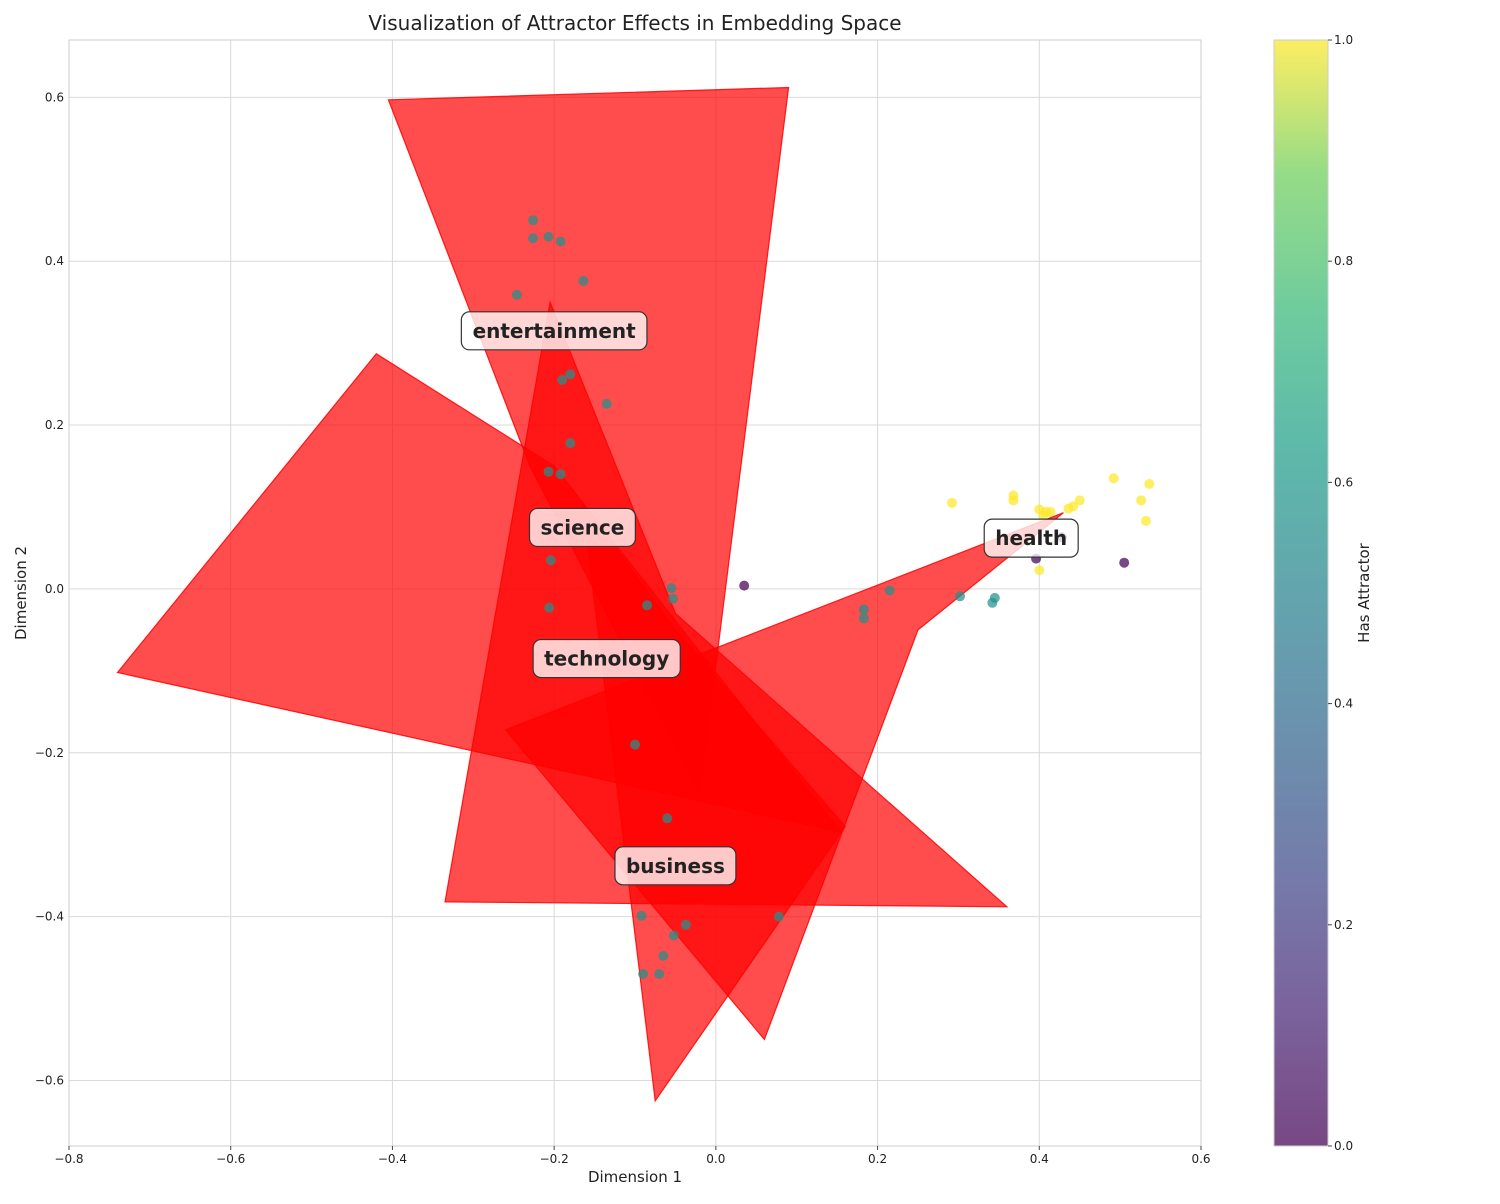 The image size is (1500, 1204). What do you see at coordinates (1343, 261) in the screenshot?
I see `colorbar-tick-label: 0.8` at bounding box center [1343, 261].